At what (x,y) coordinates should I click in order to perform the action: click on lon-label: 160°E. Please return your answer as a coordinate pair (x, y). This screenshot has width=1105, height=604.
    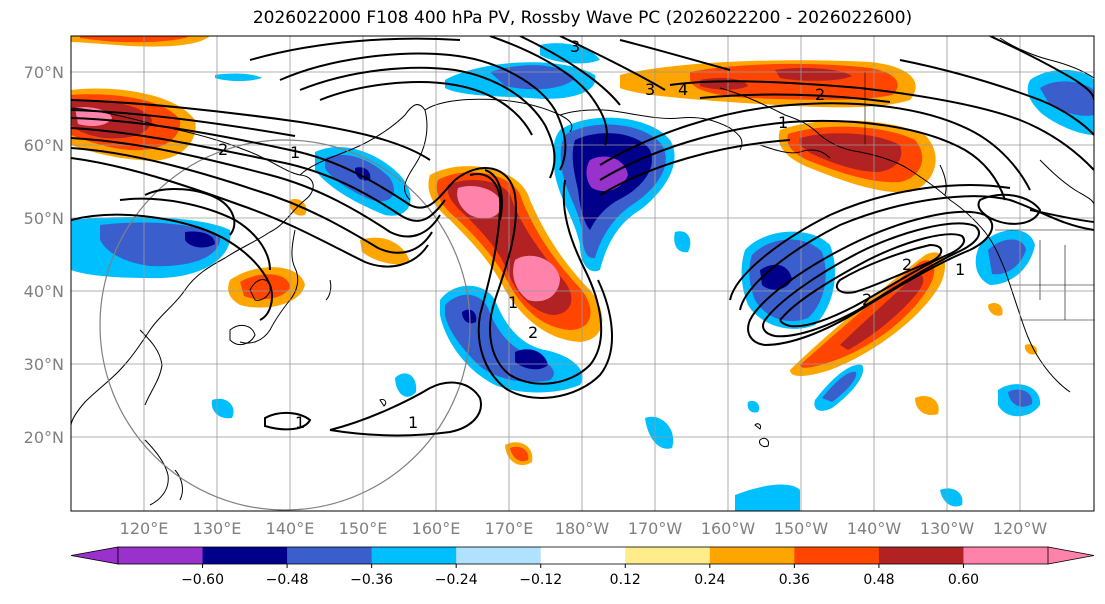
    Looking at the image, I should click on (436, 528).